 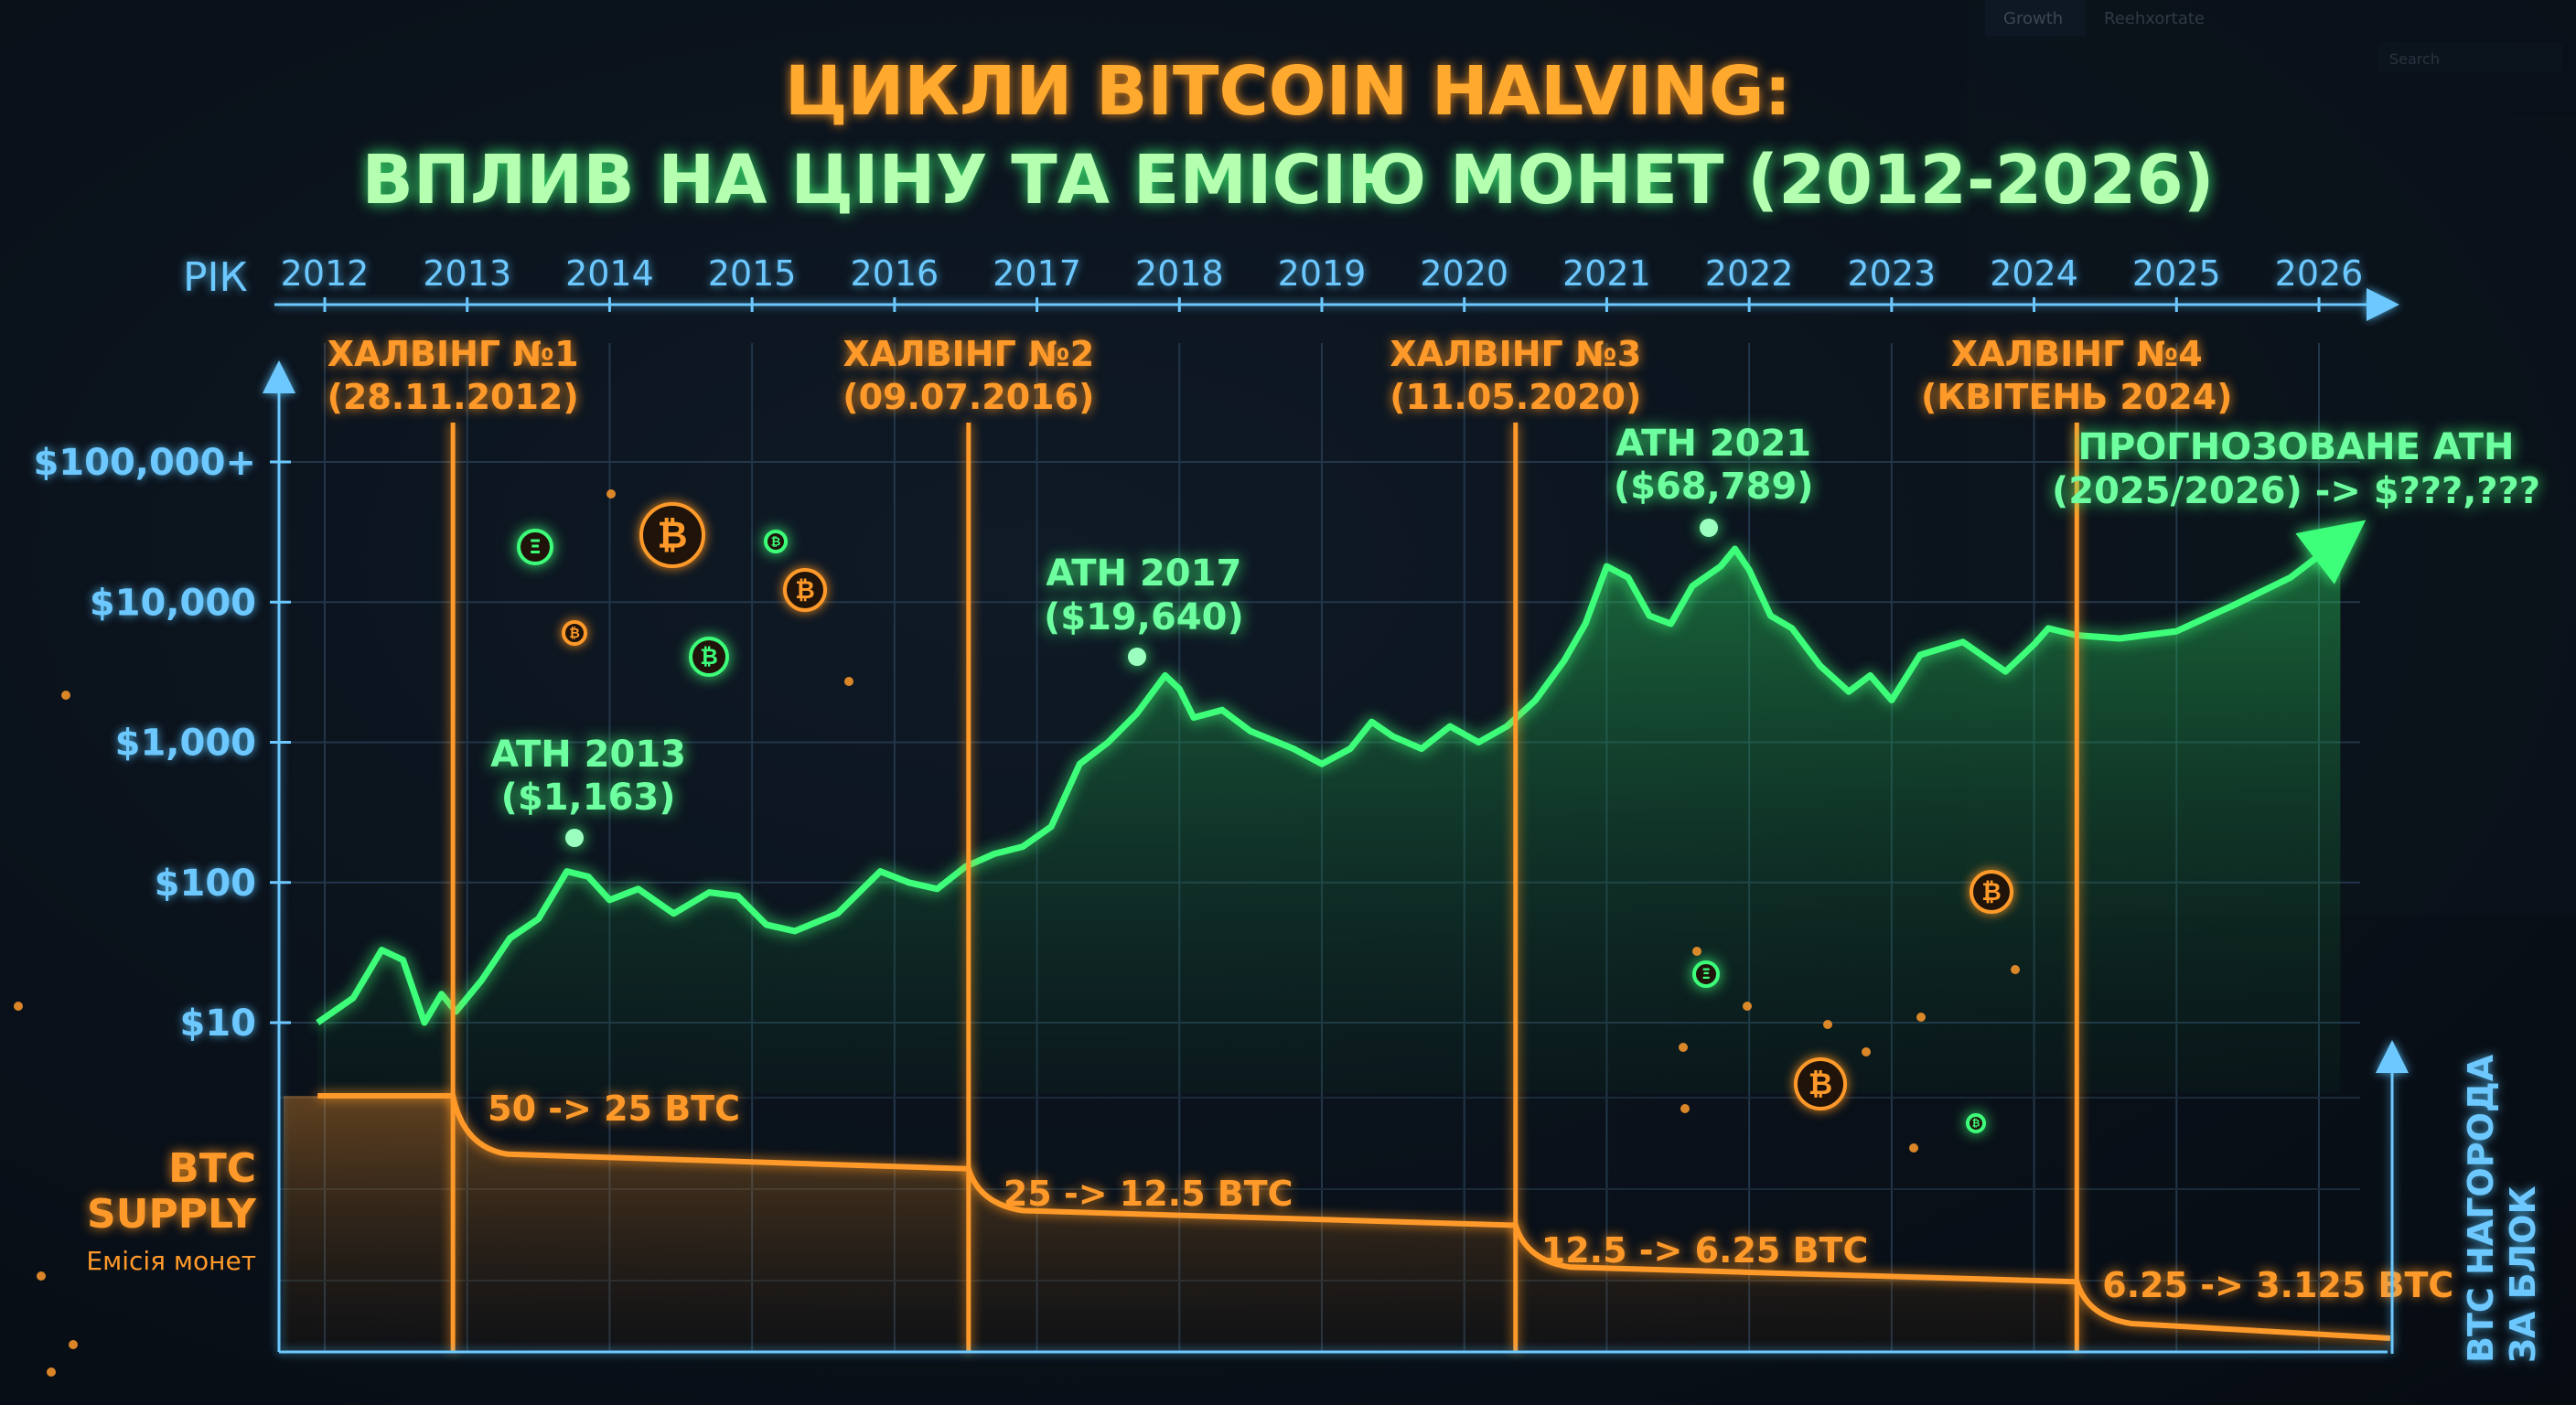 I want to click on y-tick-label: $10, so click(x=218, y=1024).